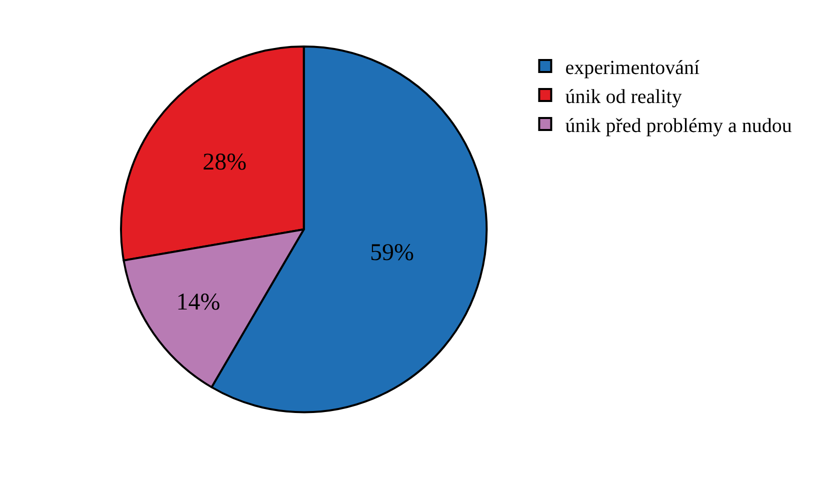 This screenshot has height=477, width=825. I want to click on legend-label: experimentování, so click(632, 67).